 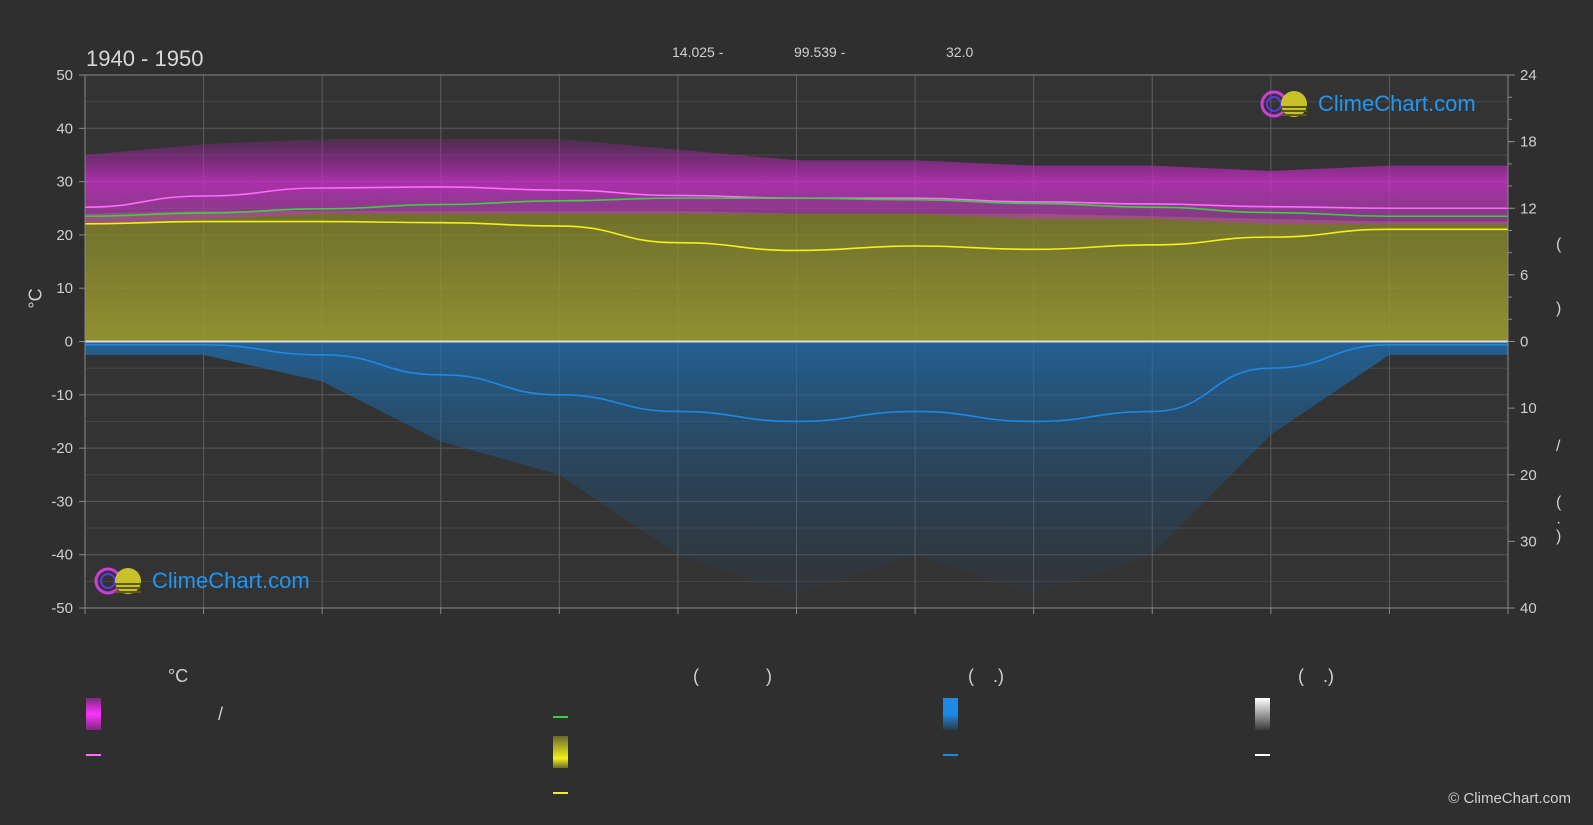 I want to click on legend-swatch-max-temp-band, so click(x=93, y=714).